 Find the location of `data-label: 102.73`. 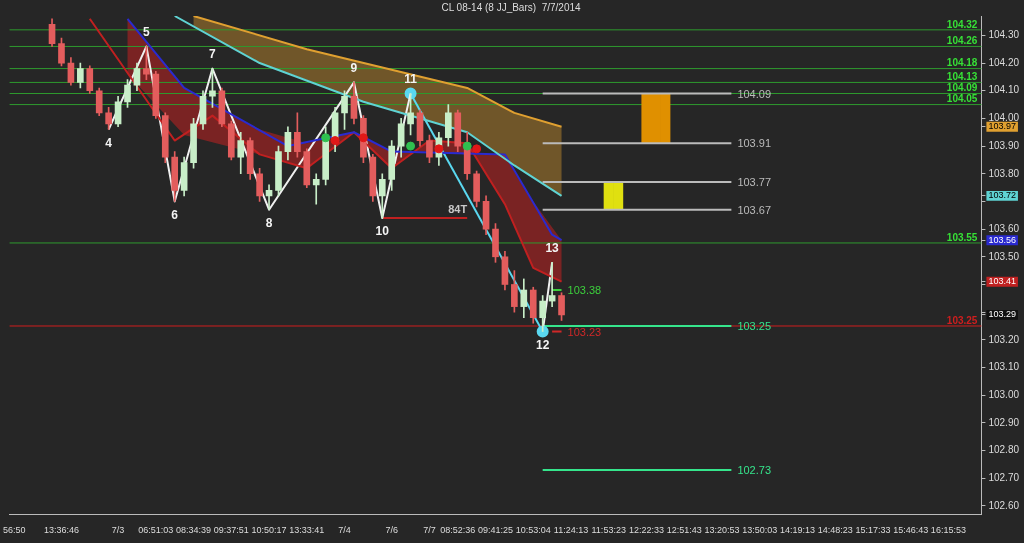

data-label: 102.73 is located at coordinates (754, 469).